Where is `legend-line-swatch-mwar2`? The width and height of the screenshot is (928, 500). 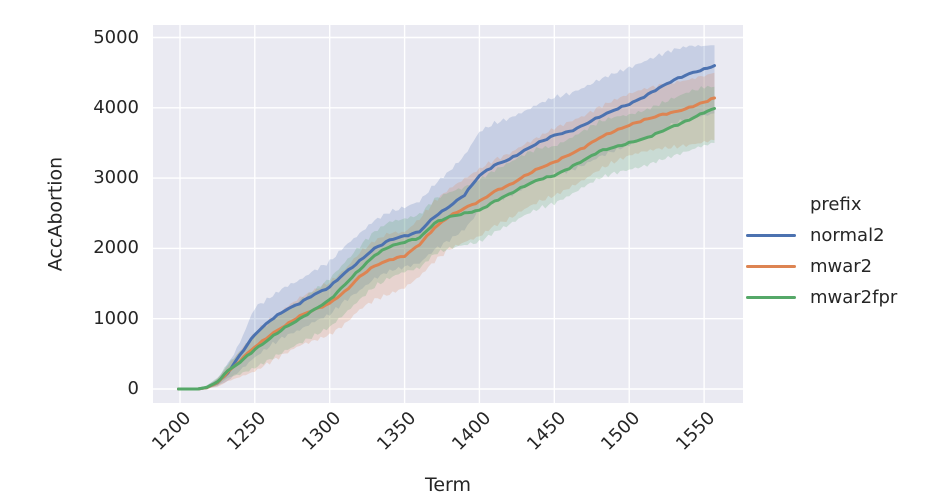 legend-line-swatch-mwar2 is located at coordinates (771, 266).